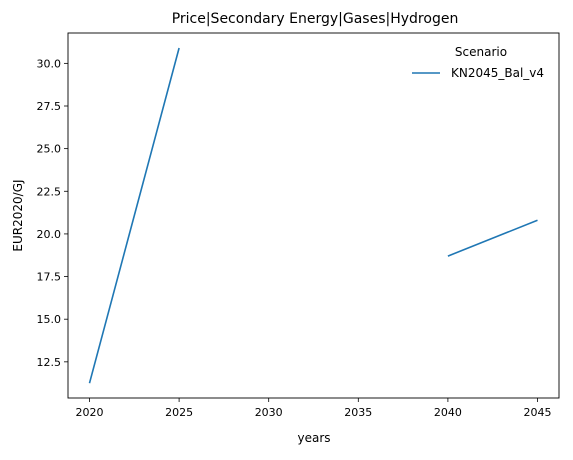 The height and width of the screenshot is (460, 573). I want to click on x-axis-label: years, so click(313, 438).